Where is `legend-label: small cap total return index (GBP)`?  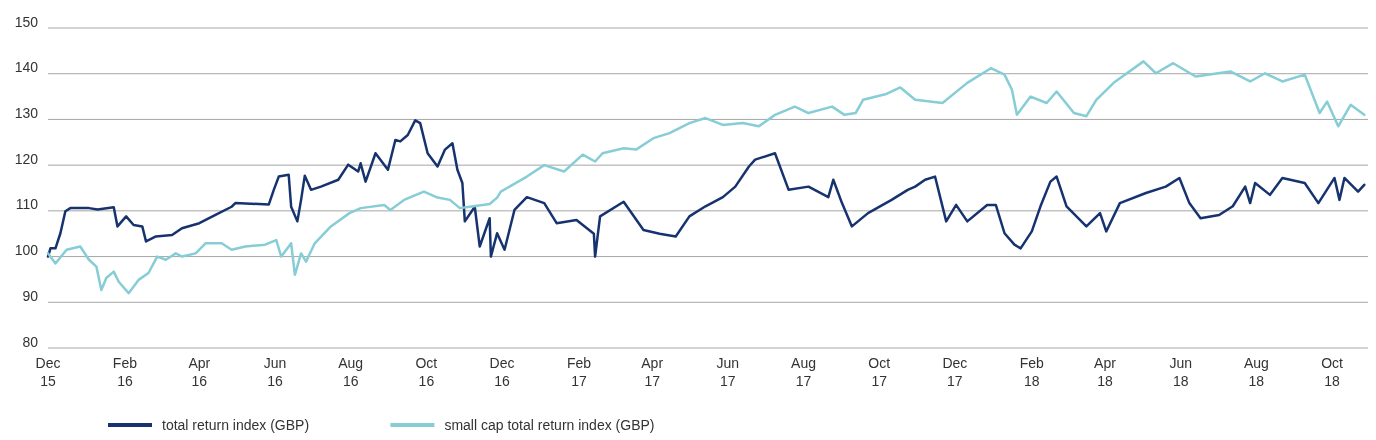
legend-label: small cap total return index (GBP) is located at coordinates (549, 425).